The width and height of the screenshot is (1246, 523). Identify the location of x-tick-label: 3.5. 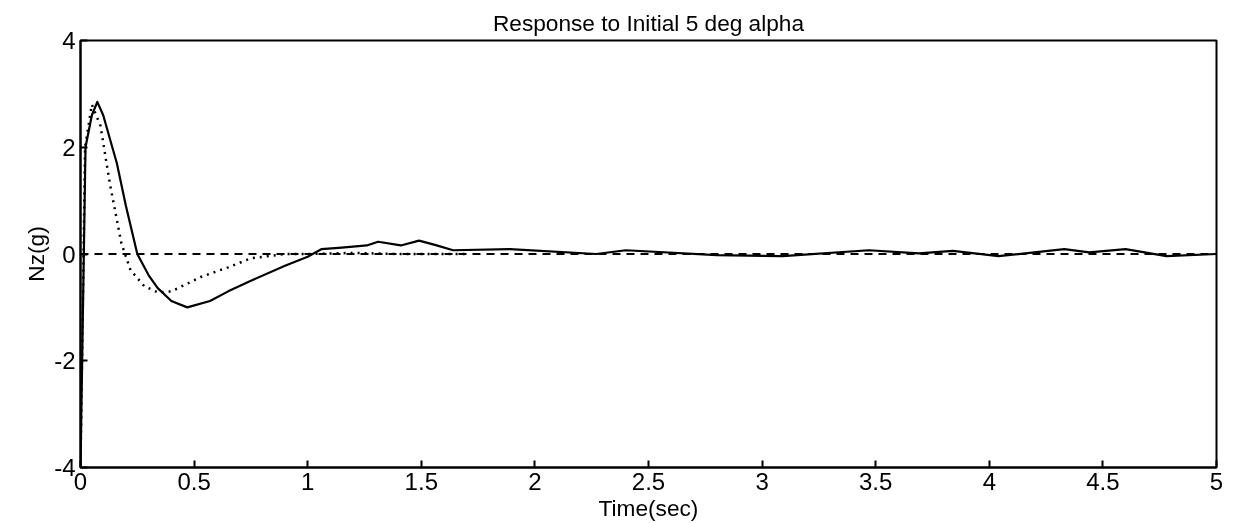
(876, 481).